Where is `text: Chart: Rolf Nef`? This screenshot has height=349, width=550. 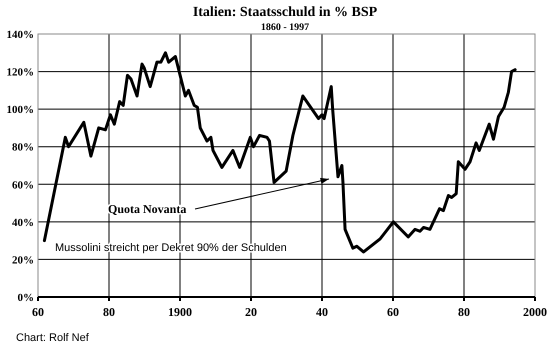 text: Chart: Rolf Nef is located at coordinates (53, 338).